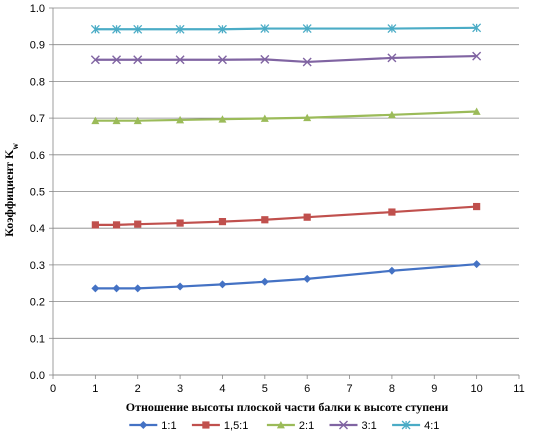 This screenshot has width=533, height=437. Describe the element at coordinates (37, 229) in the screenshot. I see `y-tick-label: 0.4` at that location.